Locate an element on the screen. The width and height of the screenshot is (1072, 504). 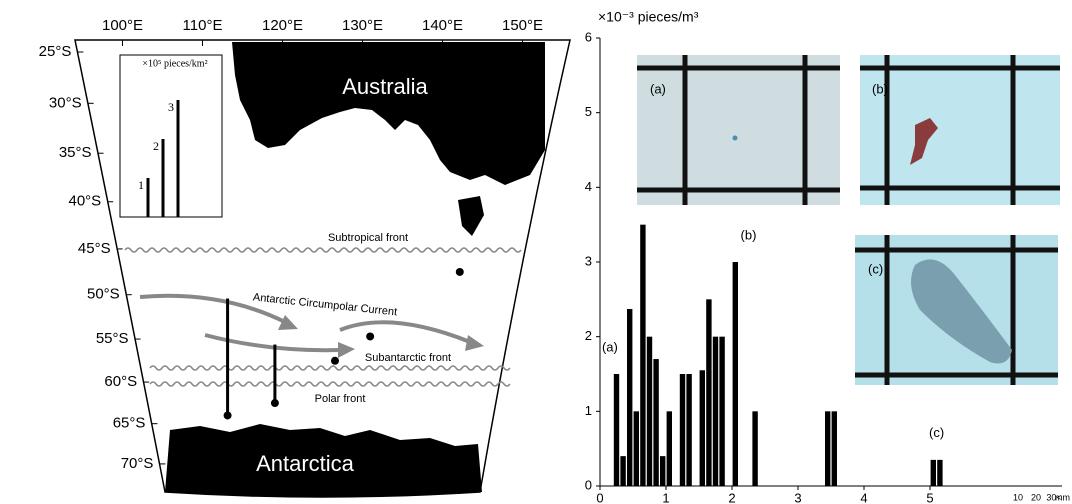
x-unit: mm is located at coordinates (1062, 497).